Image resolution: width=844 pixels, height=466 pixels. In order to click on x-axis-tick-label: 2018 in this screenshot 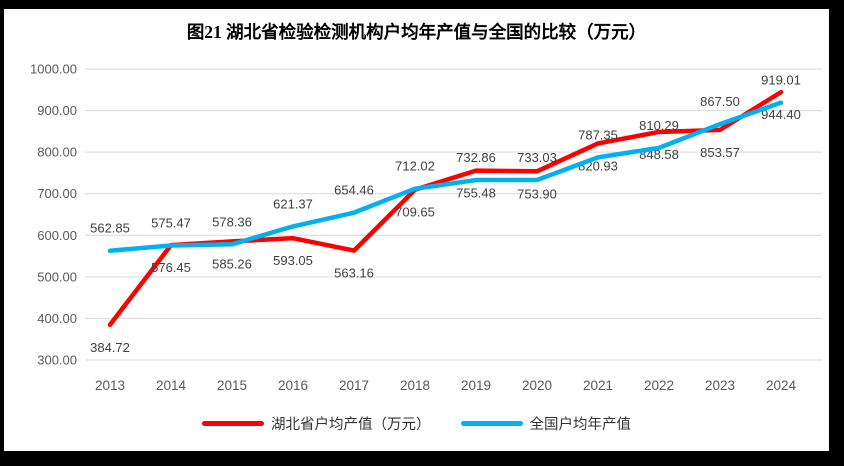, I will do `click(415, 385)`.